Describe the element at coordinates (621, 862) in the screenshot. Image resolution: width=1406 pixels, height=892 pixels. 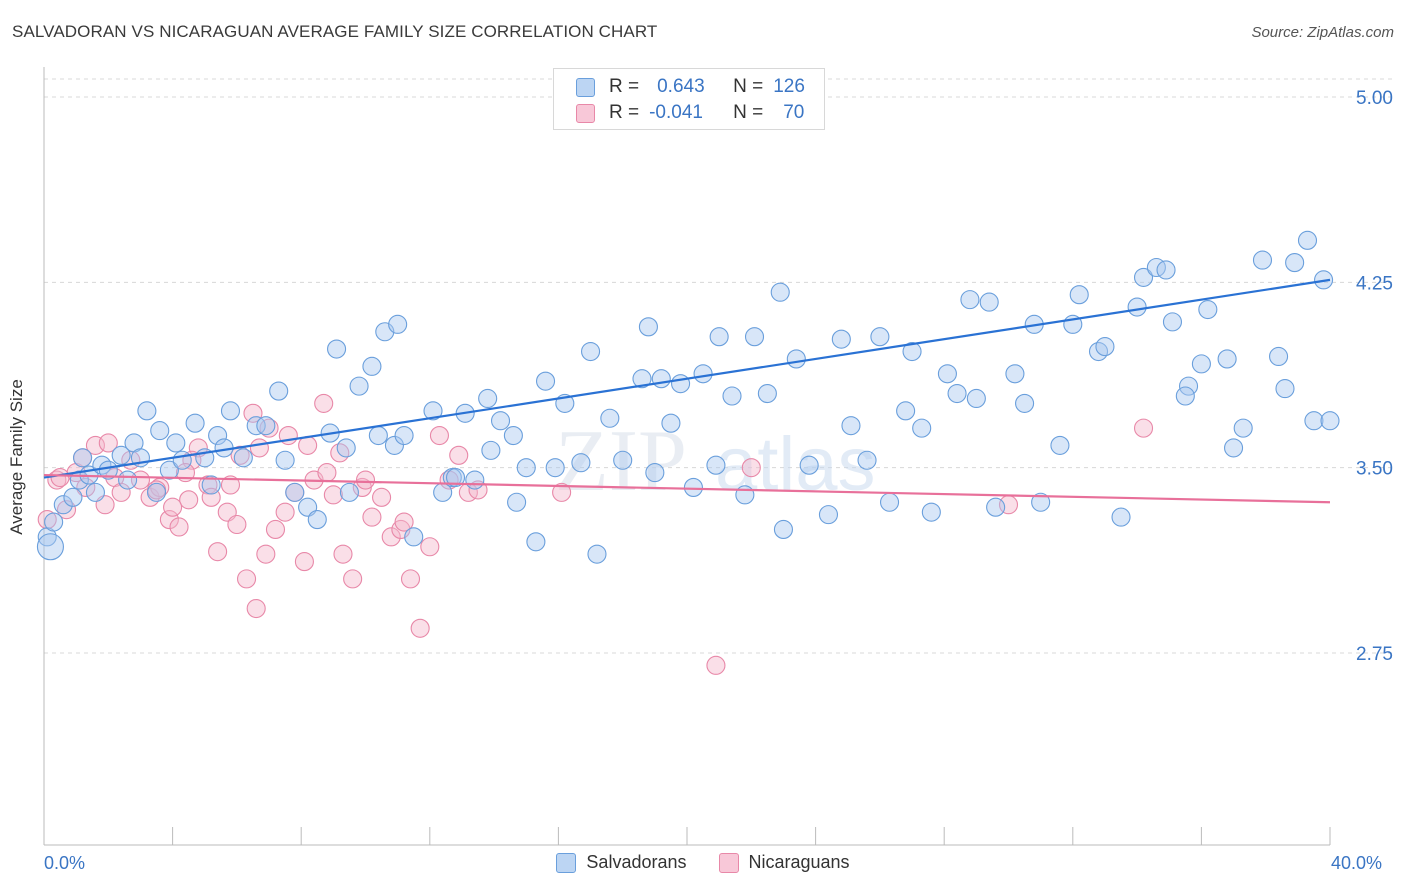
I see `legend-item-salvadorans: Salvadorans` at that location.